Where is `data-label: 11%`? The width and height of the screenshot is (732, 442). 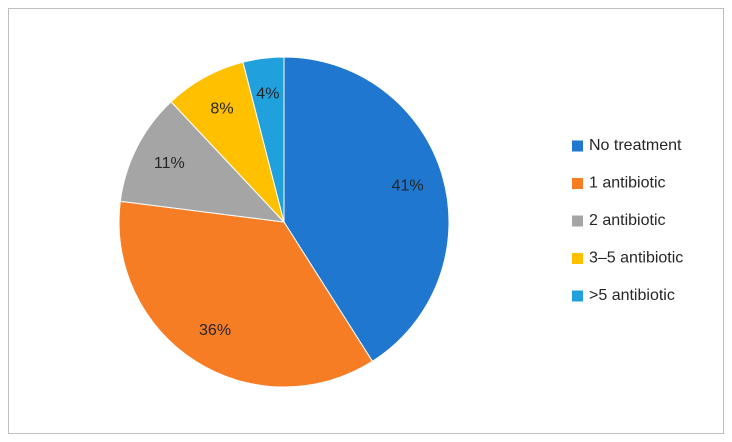
data-label: 11% is located at coordinates (169, 163).